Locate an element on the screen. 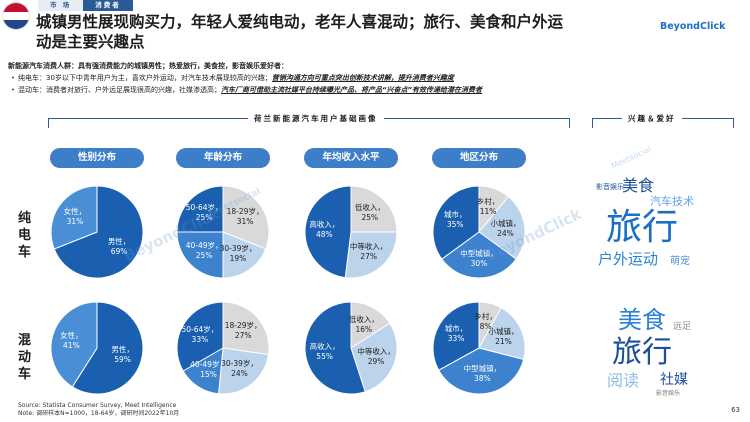 This screenshot has height=422, width=750. slice-value: 41% is located at coordinates (71, 345).